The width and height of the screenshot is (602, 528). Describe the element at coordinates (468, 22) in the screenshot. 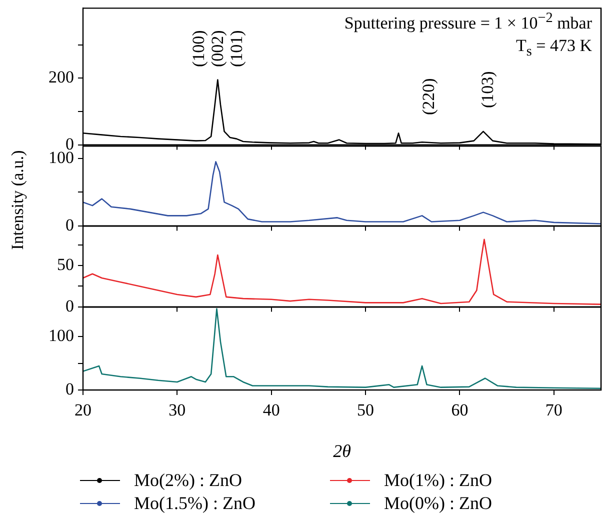

I see `annotation: Sputtering pressure = 1 × 10$^{−2}$ mbar` at that location.